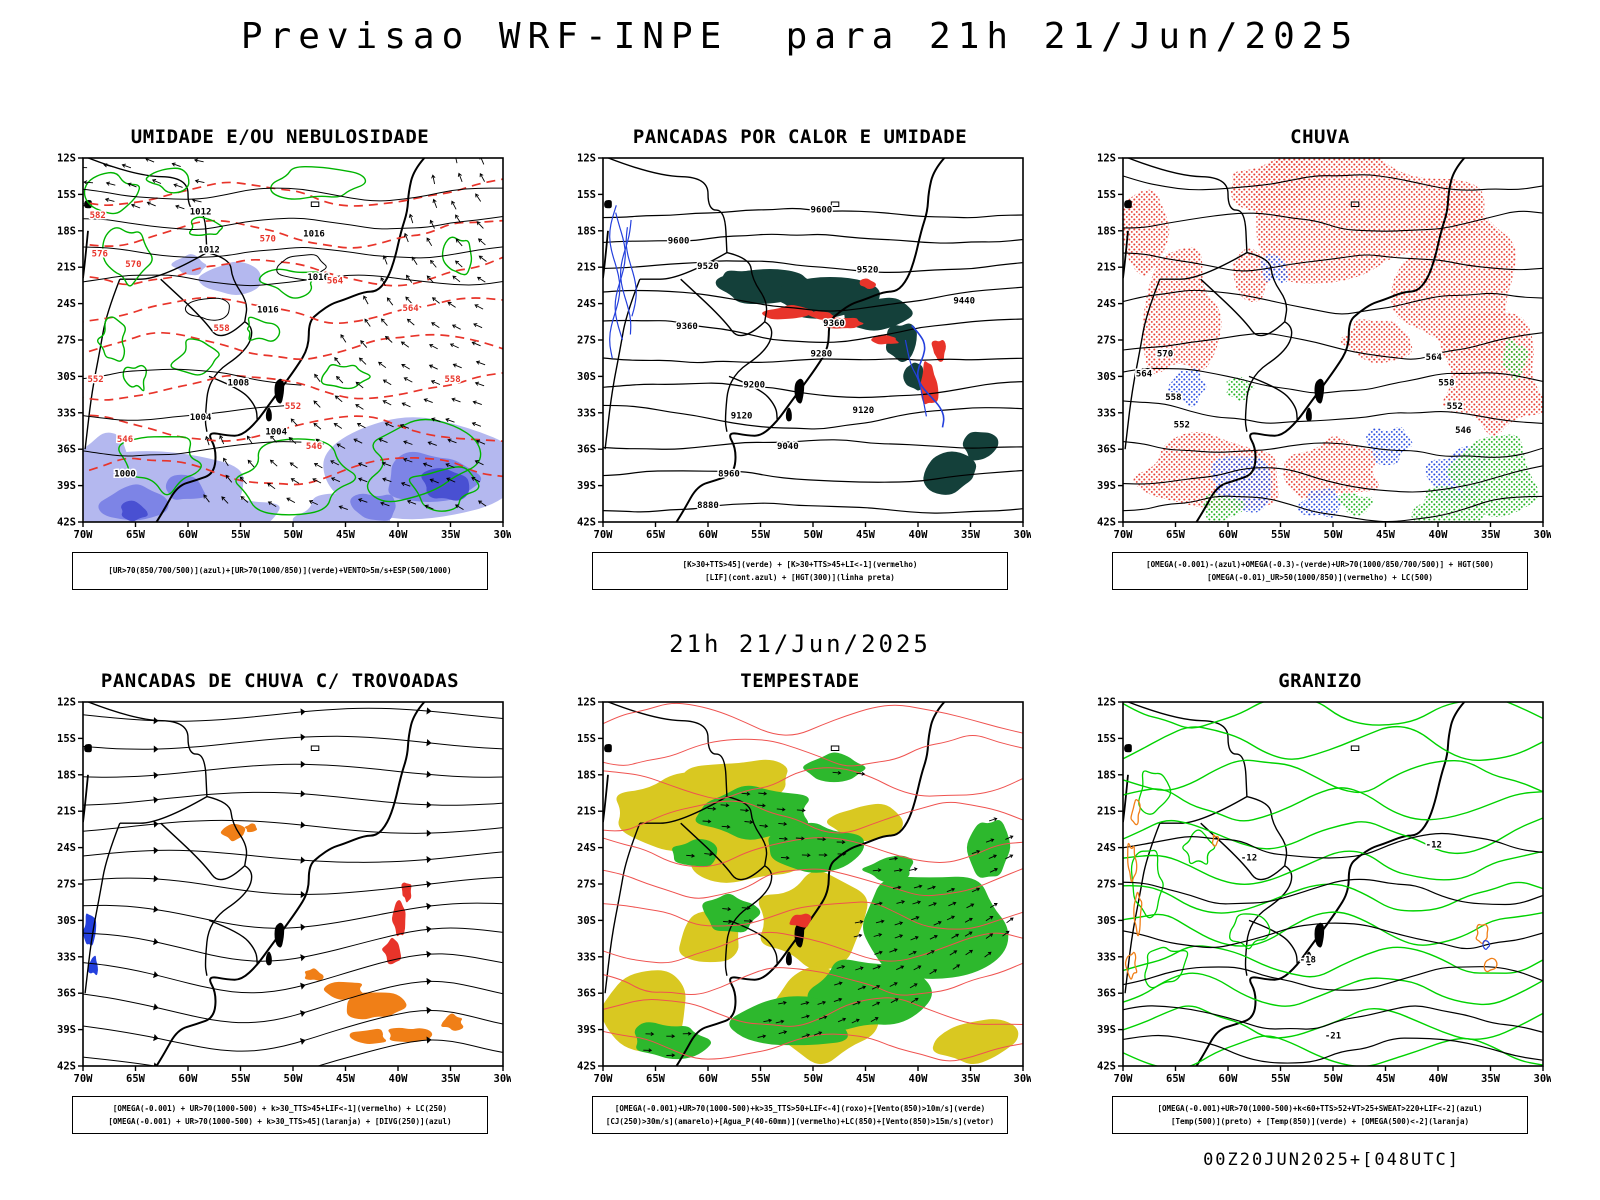 This screenshot has height=1200, width=1600. What do you see at coordinates (293, 407) in the screenshot?
I see `contour-label: 552` at bounding box center [293, 407].